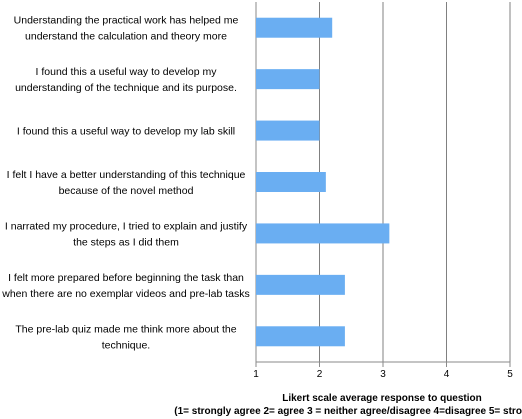 The width and height of the screenshot is (522, 419). I want to click on x-tick-label-5: 5, so click(510, 374).